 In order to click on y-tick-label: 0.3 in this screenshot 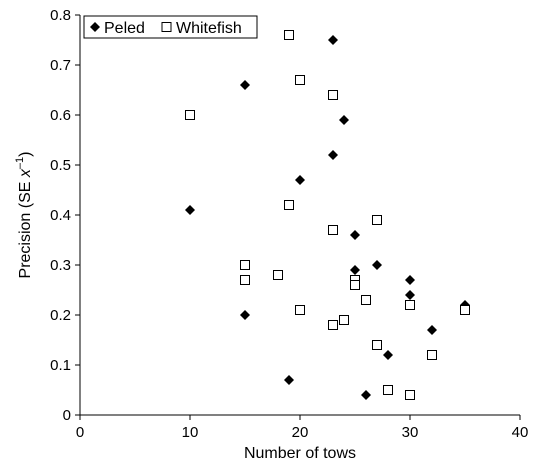, I will do `click(60, 265)`.